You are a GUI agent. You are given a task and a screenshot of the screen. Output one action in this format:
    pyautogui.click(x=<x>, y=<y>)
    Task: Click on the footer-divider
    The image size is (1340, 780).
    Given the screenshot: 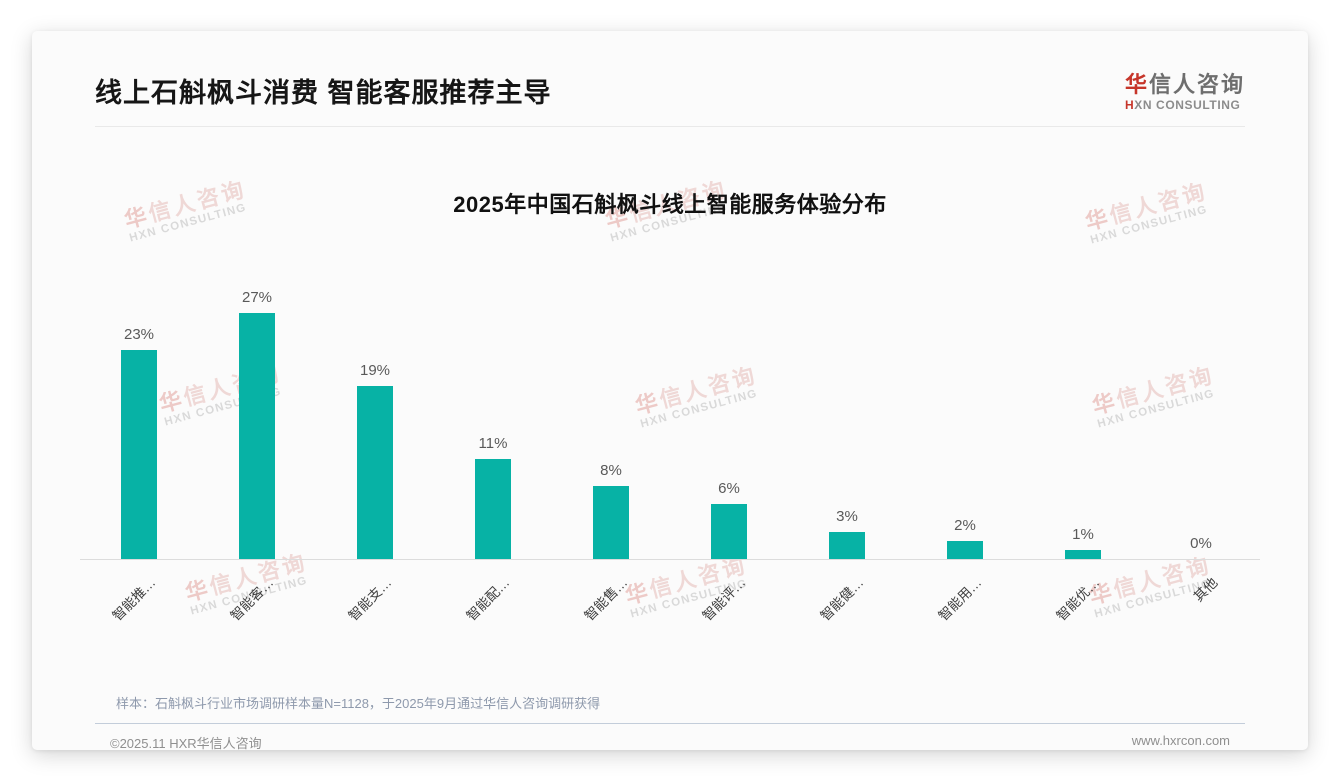 What is the action you would take?
    pyautogui.click(x=670, y=724)
    